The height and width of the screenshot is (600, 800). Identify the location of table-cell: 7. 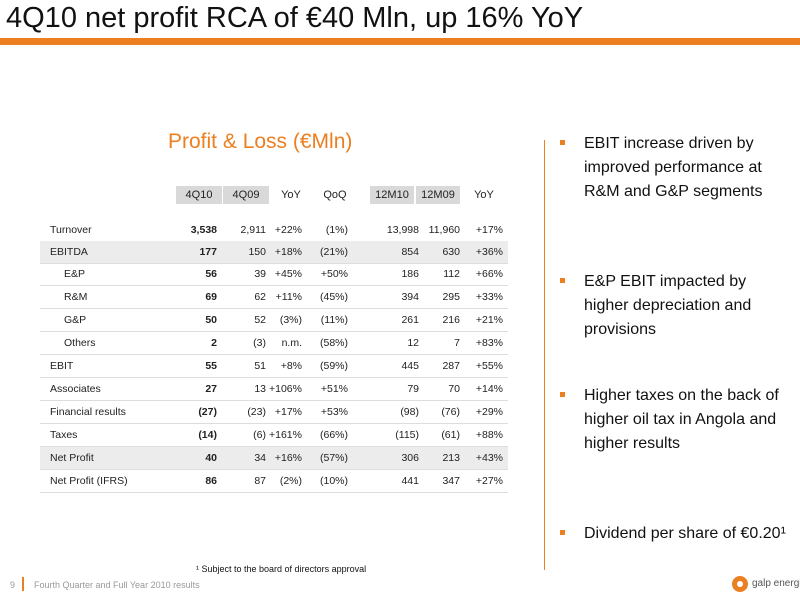
(457, 343).